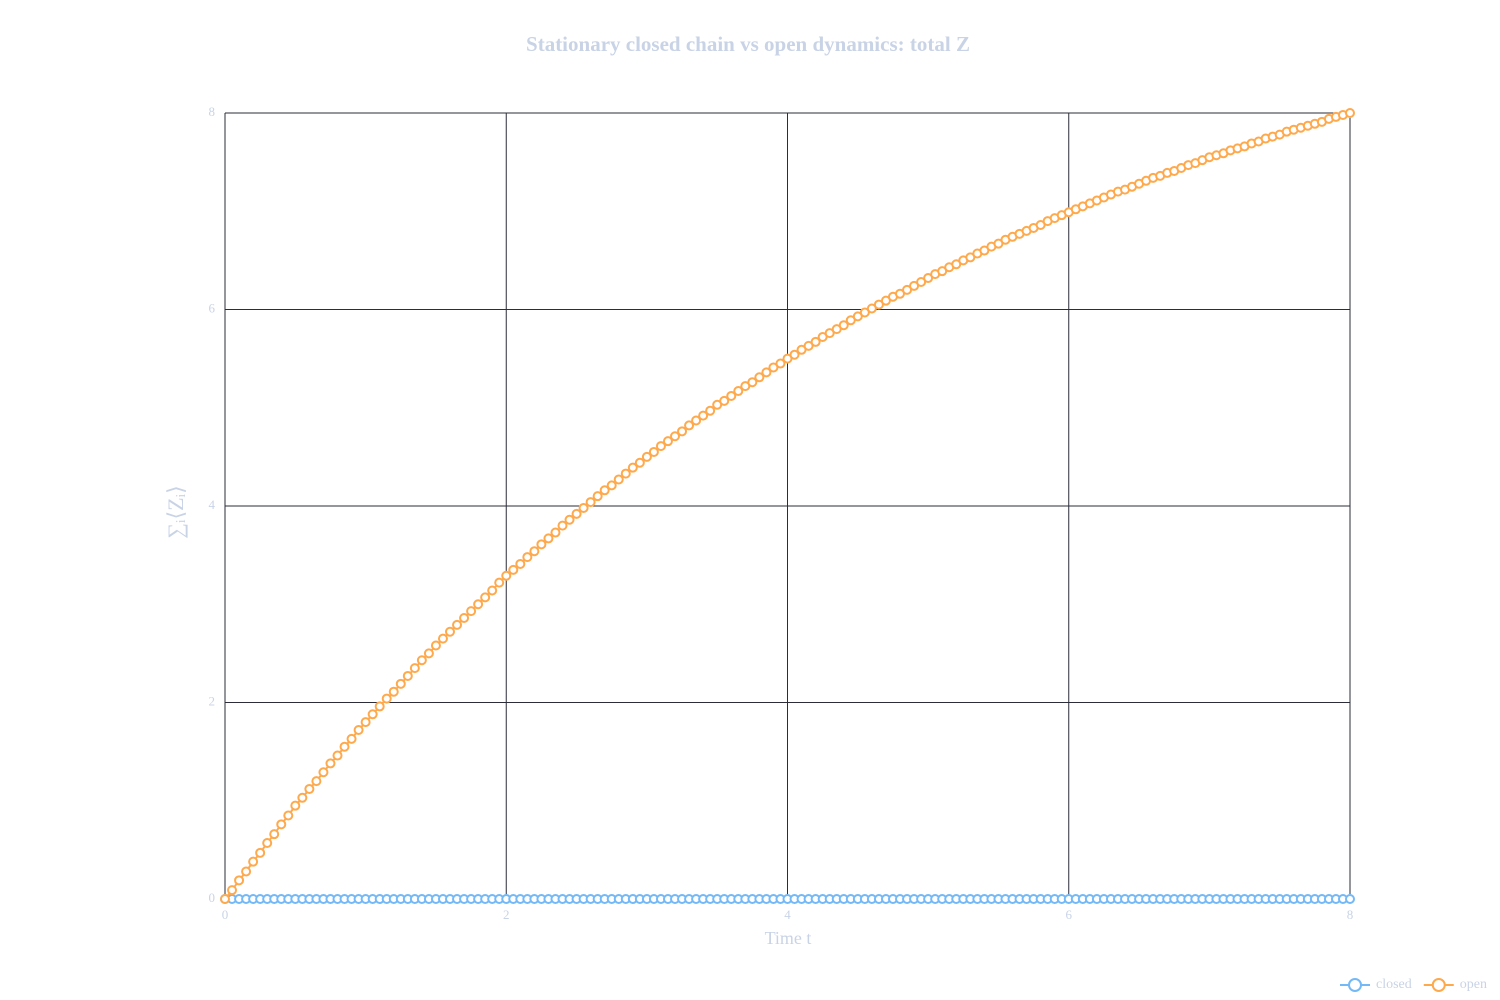  What do you see at coordinates (1455, 984) in the screenshot?
I see `legend-item: open` at bounding box center [1455, 984].